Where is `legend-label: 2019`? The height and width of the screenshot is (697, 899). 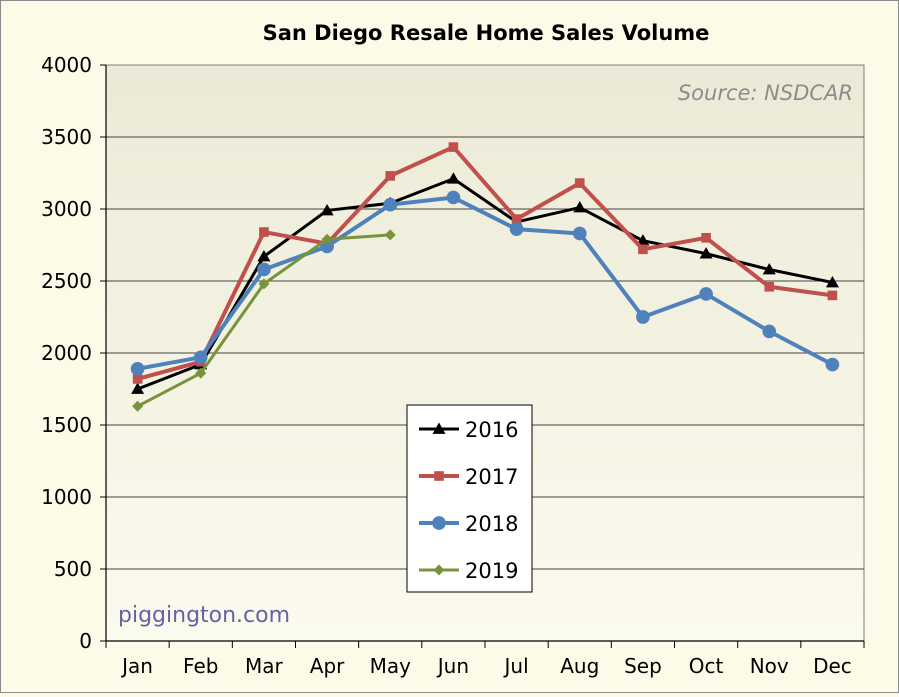
legend-label: 2019 is located at coordinates (491, 571).